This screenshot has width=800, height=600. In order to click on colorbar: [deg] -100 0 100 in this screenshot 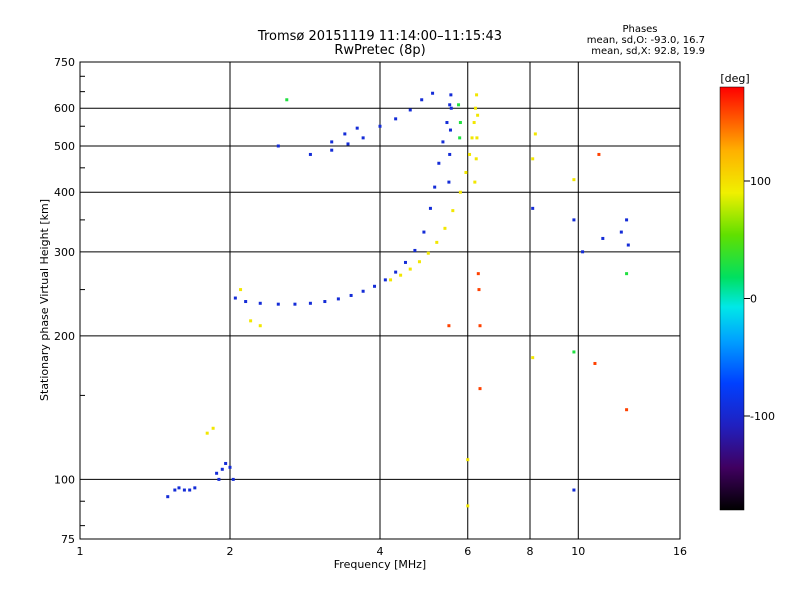, I will do `click(747, 291)`.